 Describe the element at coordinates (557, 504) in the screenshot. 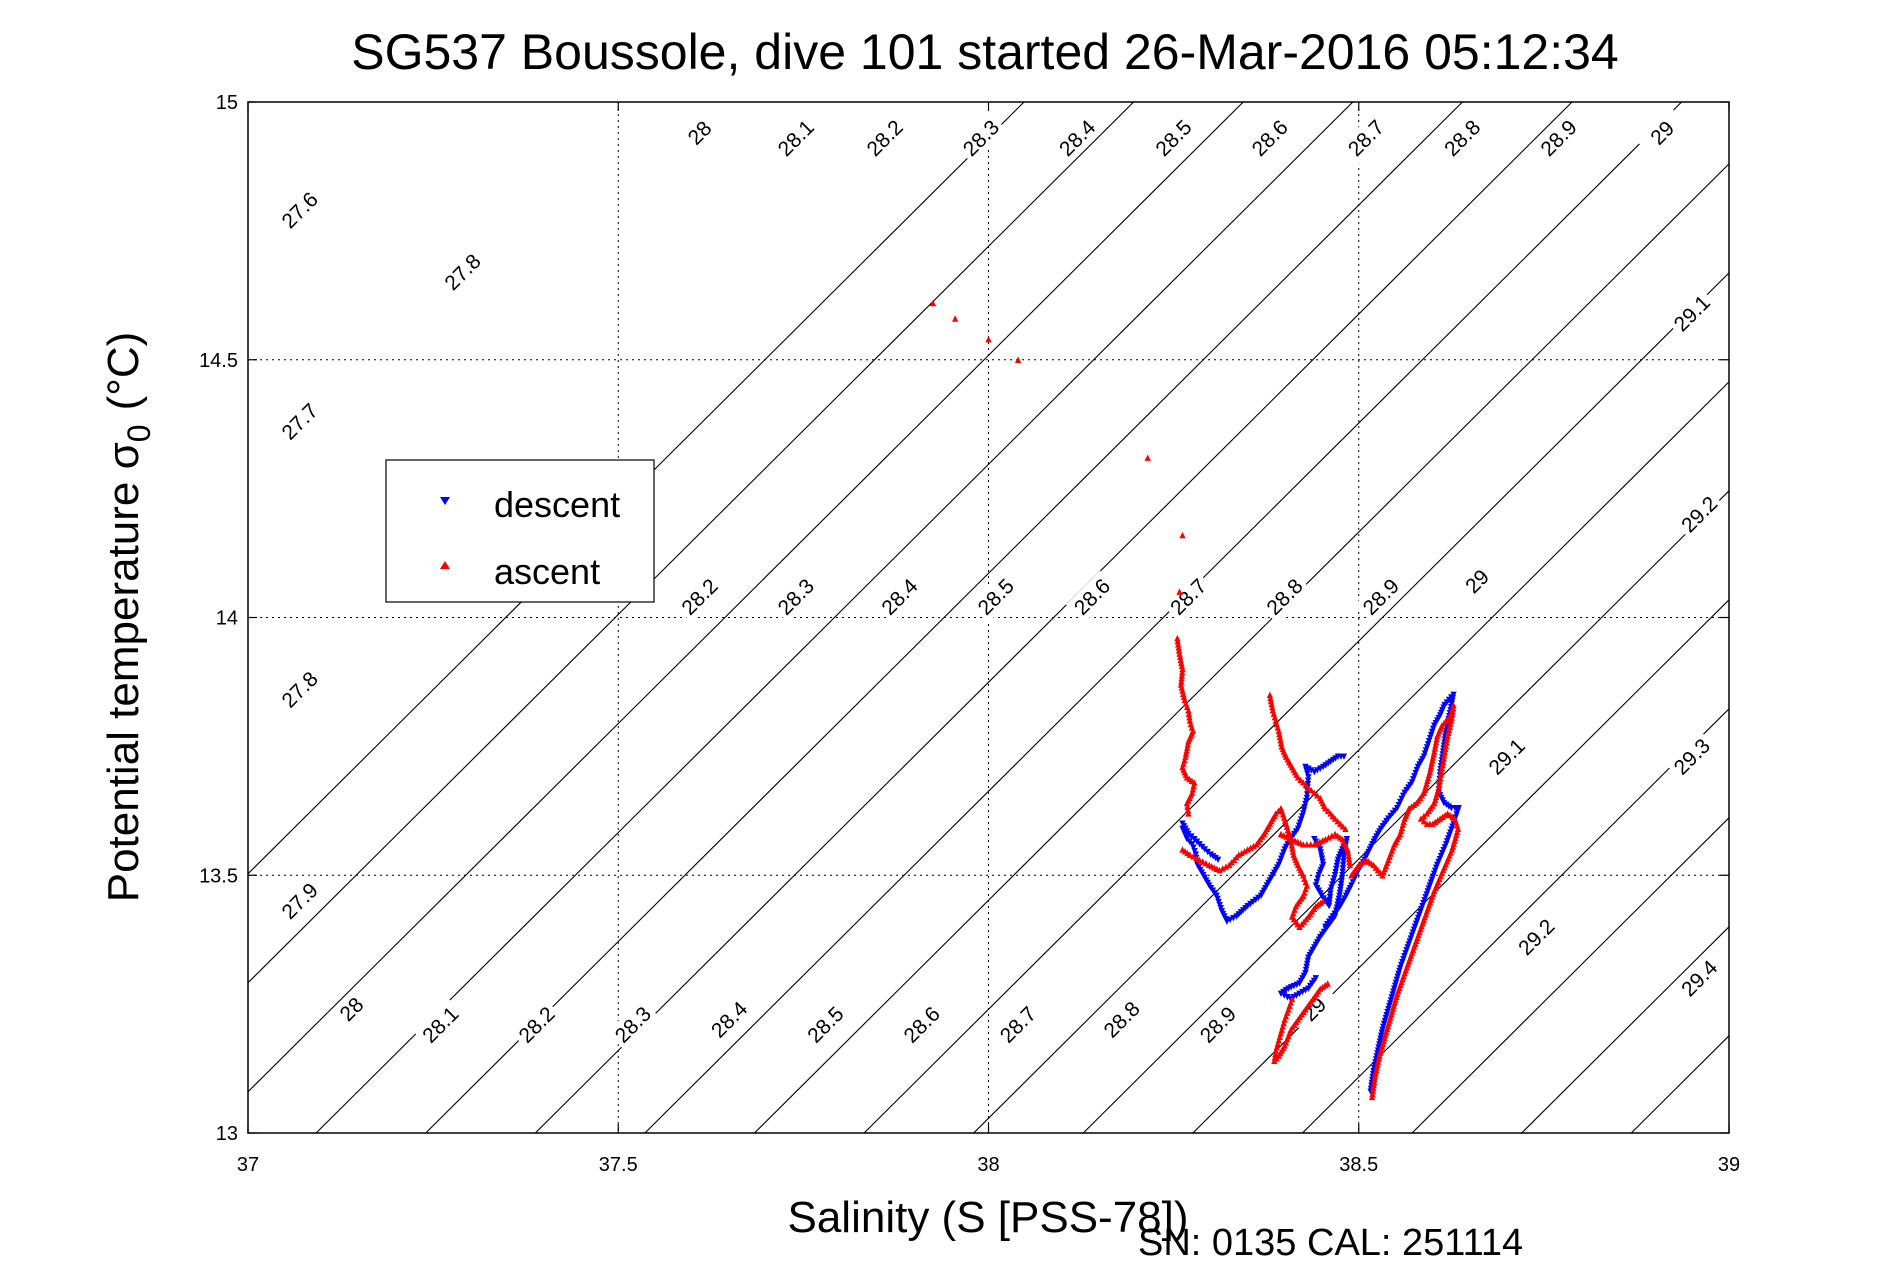

I see `legend-descent-label: descent` at that location.